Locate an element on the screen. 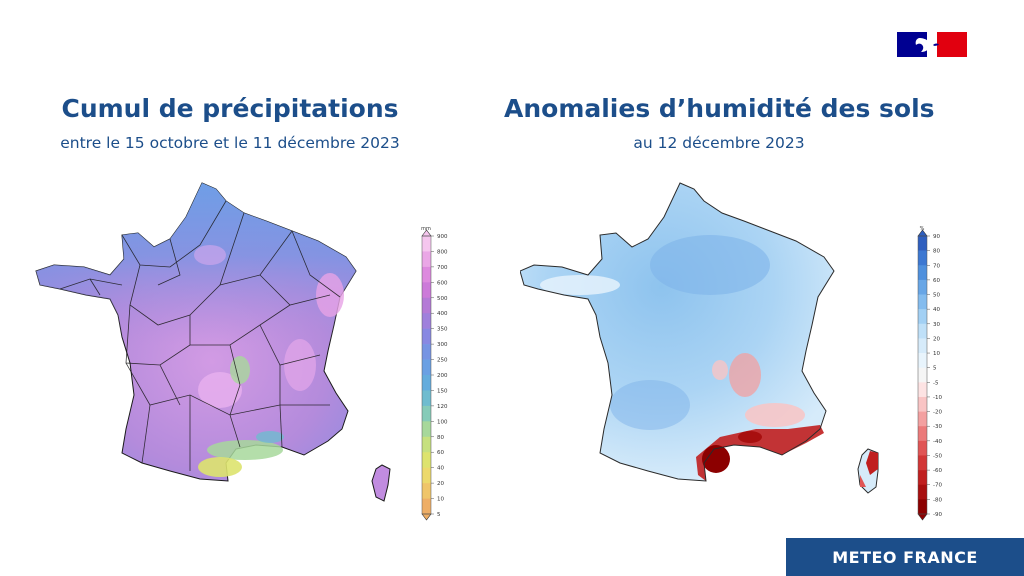 The height and width of the screenshot is (576, 1024). soil-moisture-subtitle: au 12 décembre 2023 is located at coordinates (719, 143).